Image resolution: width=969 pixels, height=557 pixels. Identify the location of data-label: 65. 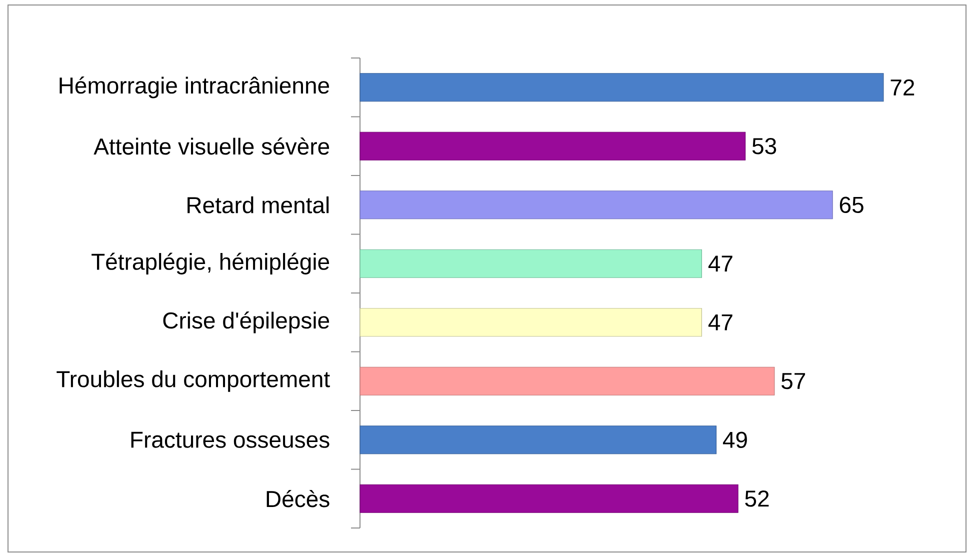
(852, 205).